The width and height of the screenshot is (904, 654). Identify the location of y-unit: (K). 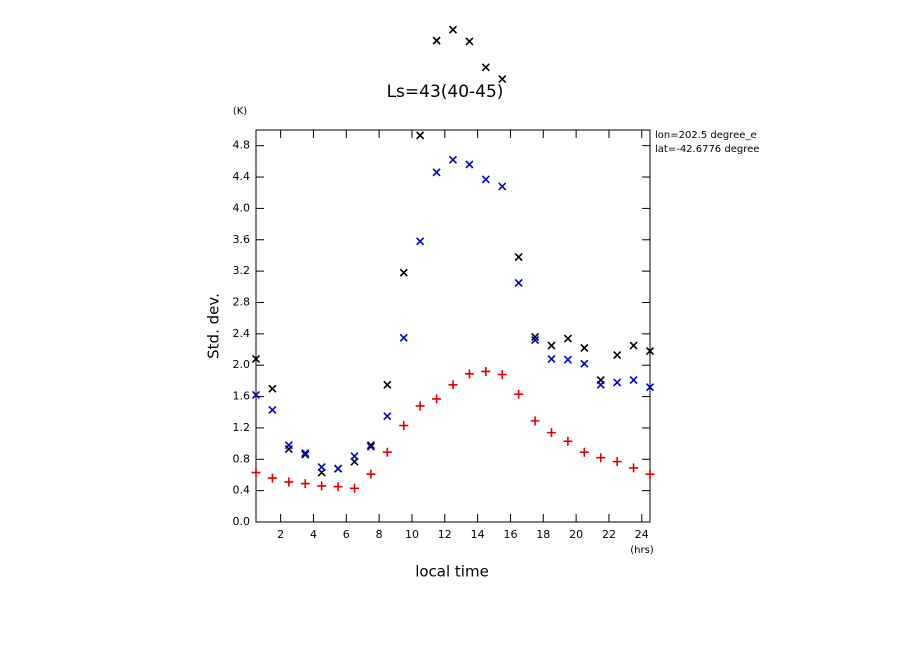
(240, 111).